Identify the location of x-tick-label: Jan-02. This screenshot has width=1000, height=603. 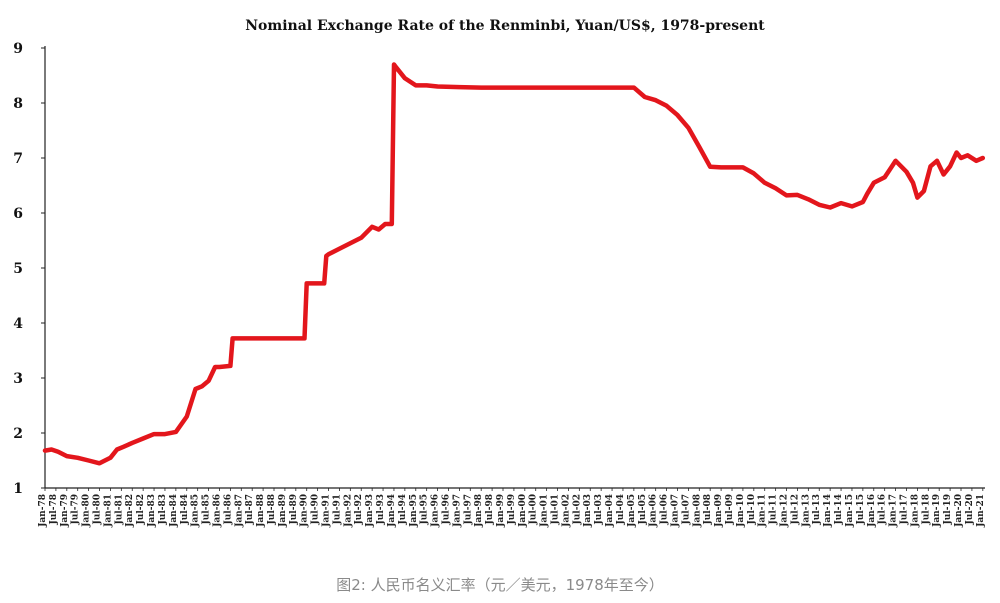
(566, 511).